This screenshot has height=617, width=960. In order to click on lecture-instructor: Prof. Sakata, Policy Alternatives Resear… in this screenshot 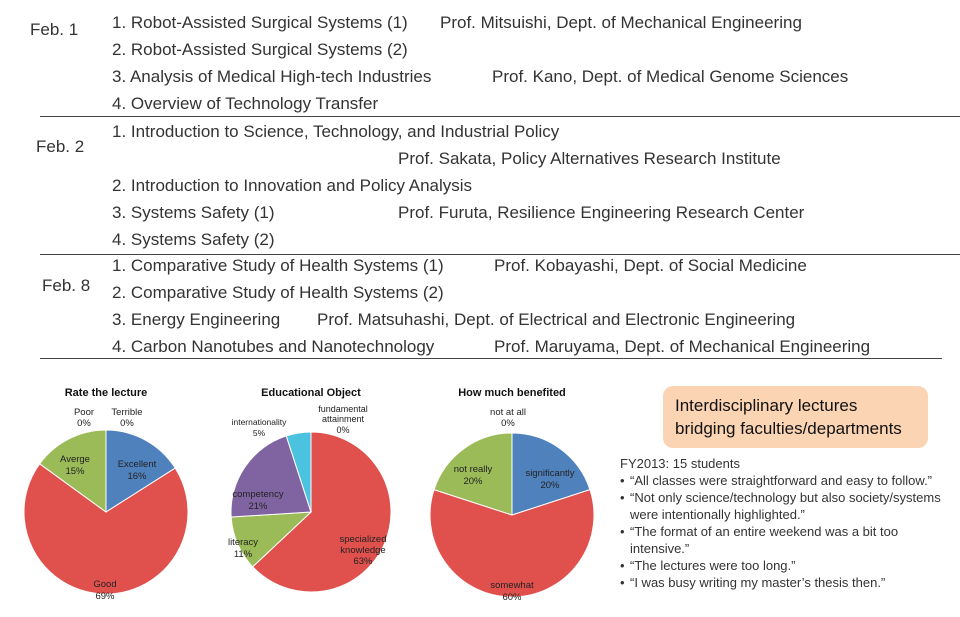, I will do `click(589, 158)`.